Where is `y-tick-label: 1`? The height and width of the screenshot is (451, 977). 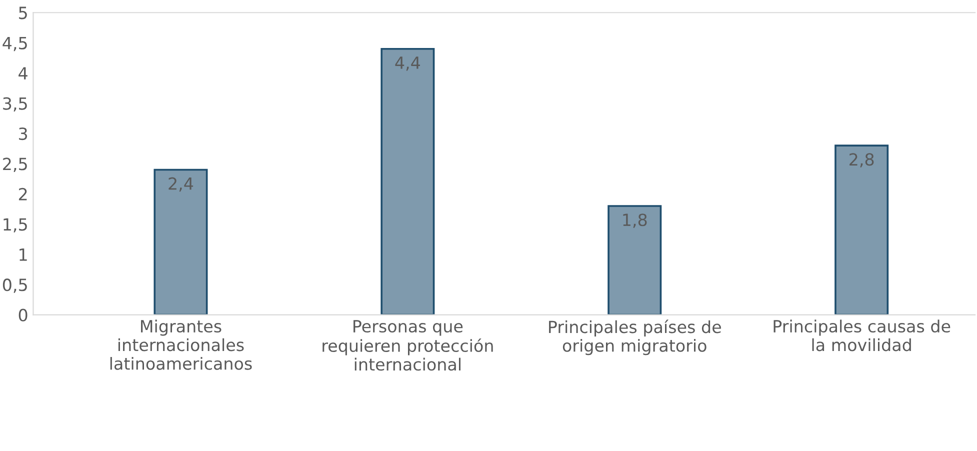
y-tick-label: 1 is located at coordinates (23, 254).